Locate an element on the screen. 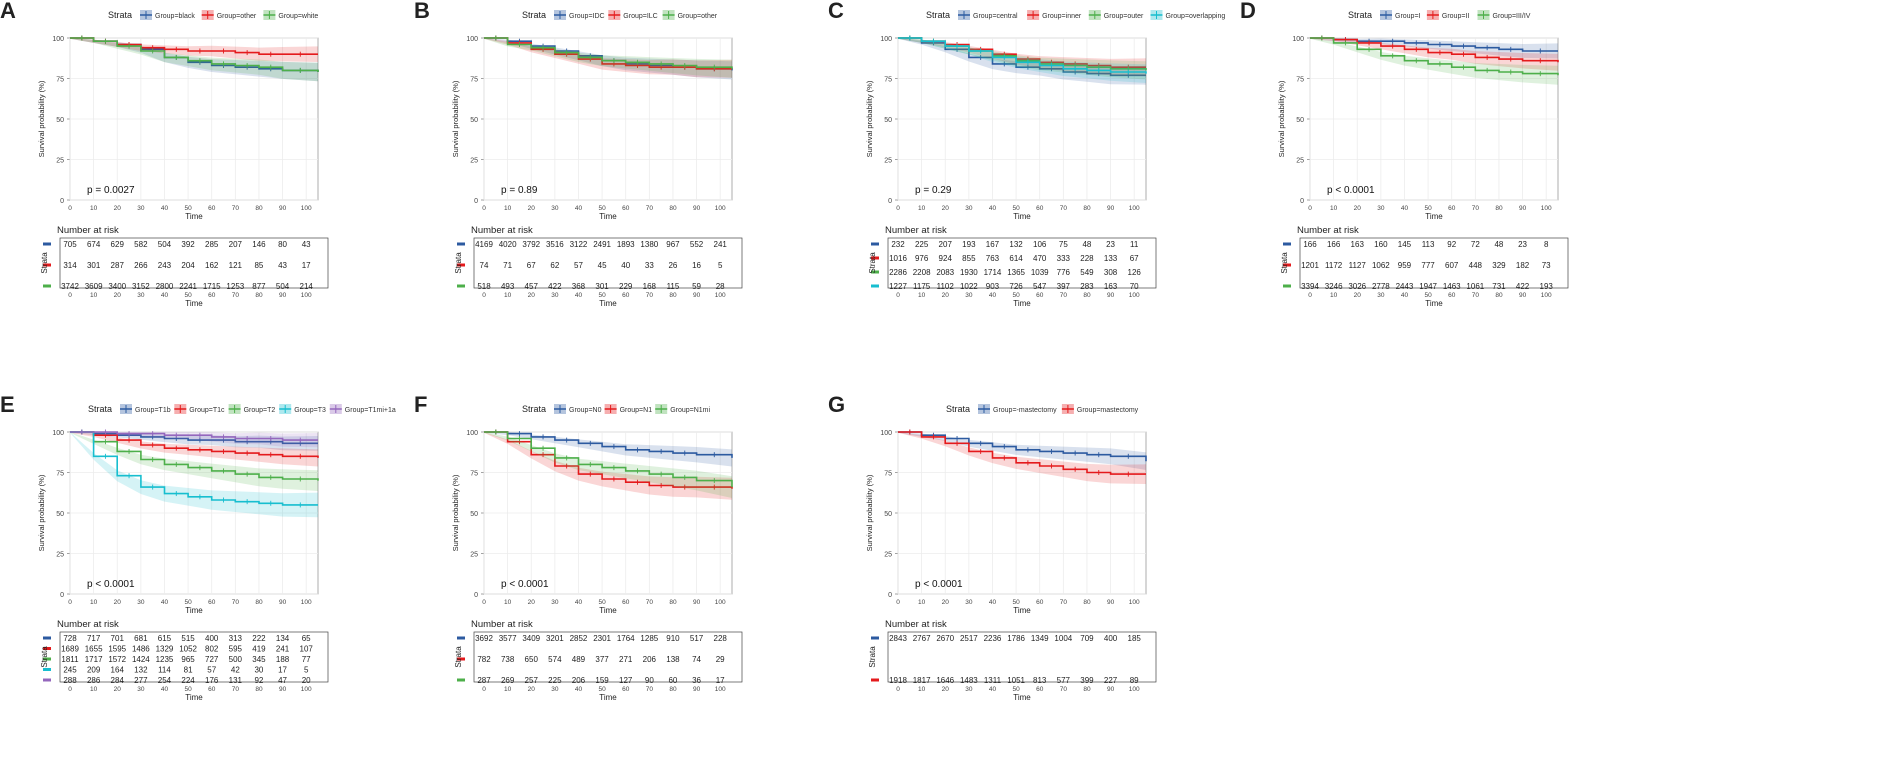 The image size is (1904, 780). risk-count: 500 is located at coordinates (236, 659).